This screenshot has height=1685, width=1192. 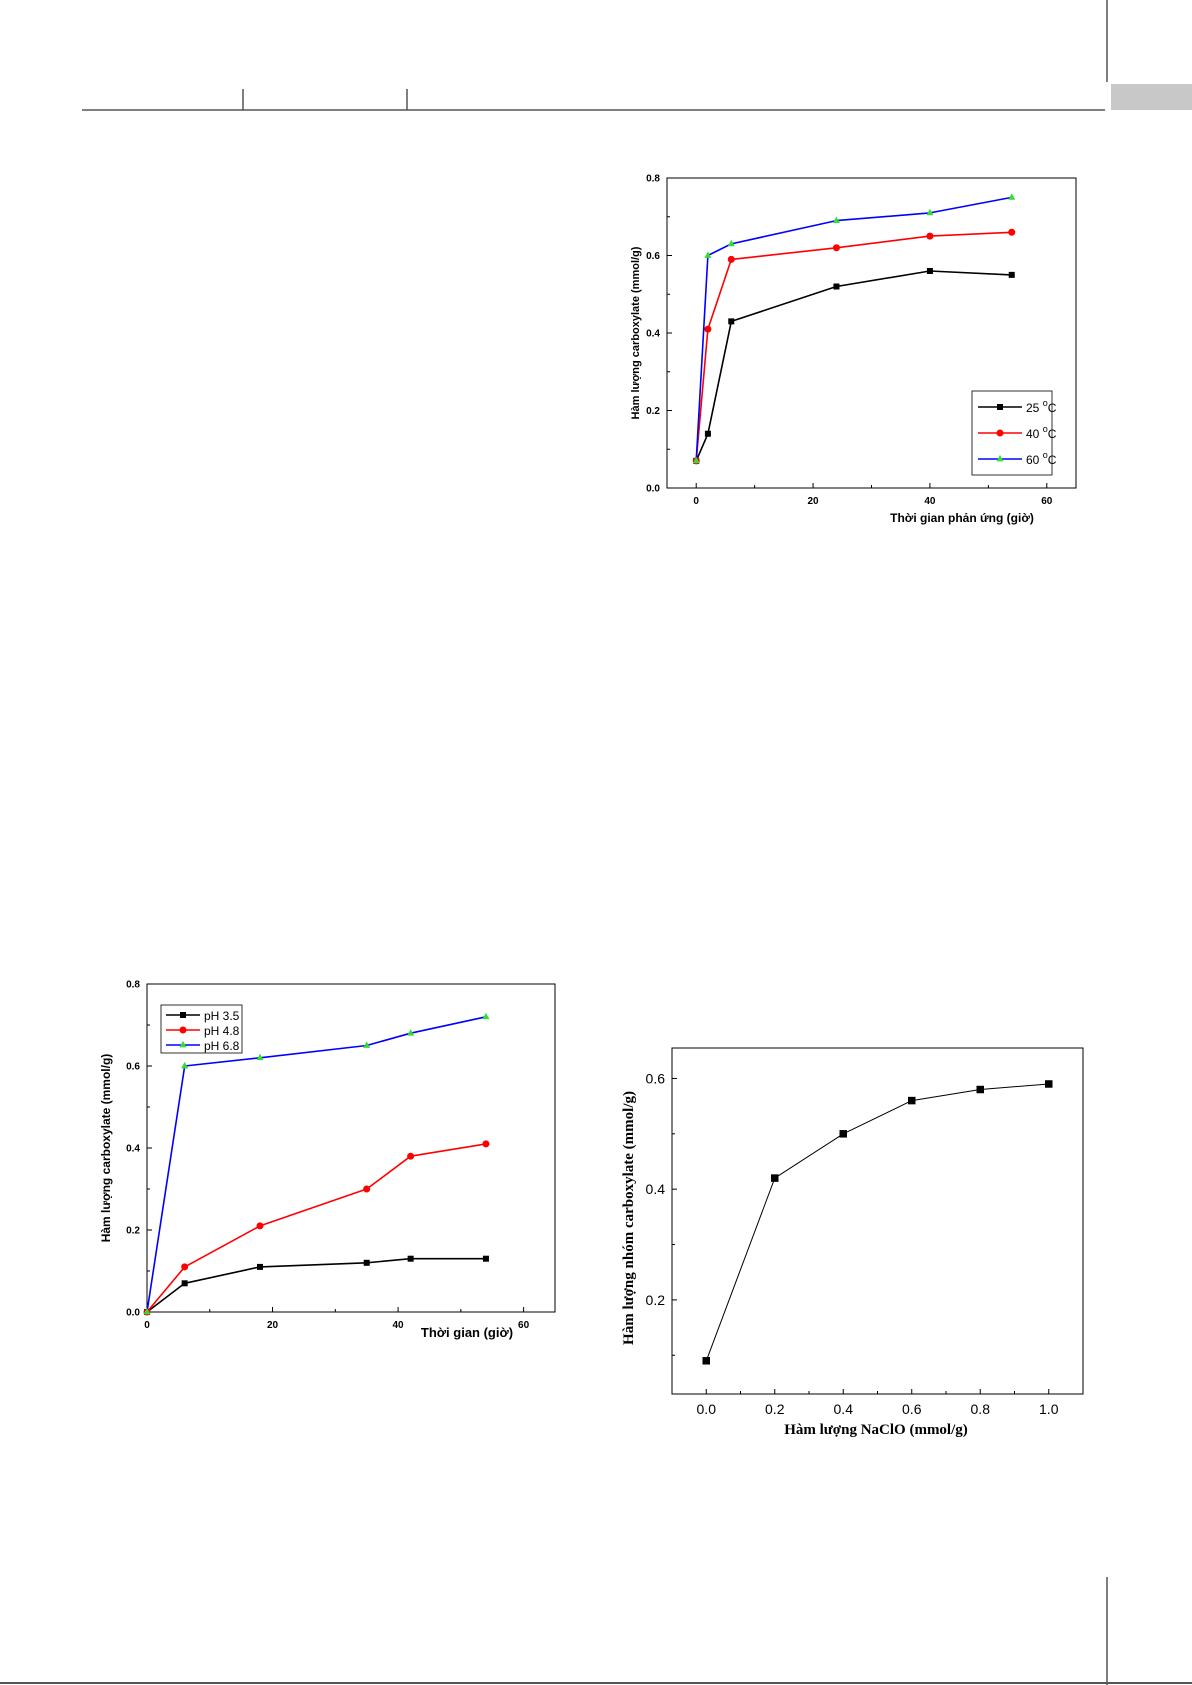 I want to click on legend-label: pH 3.5, so click(x=222, y=1016).